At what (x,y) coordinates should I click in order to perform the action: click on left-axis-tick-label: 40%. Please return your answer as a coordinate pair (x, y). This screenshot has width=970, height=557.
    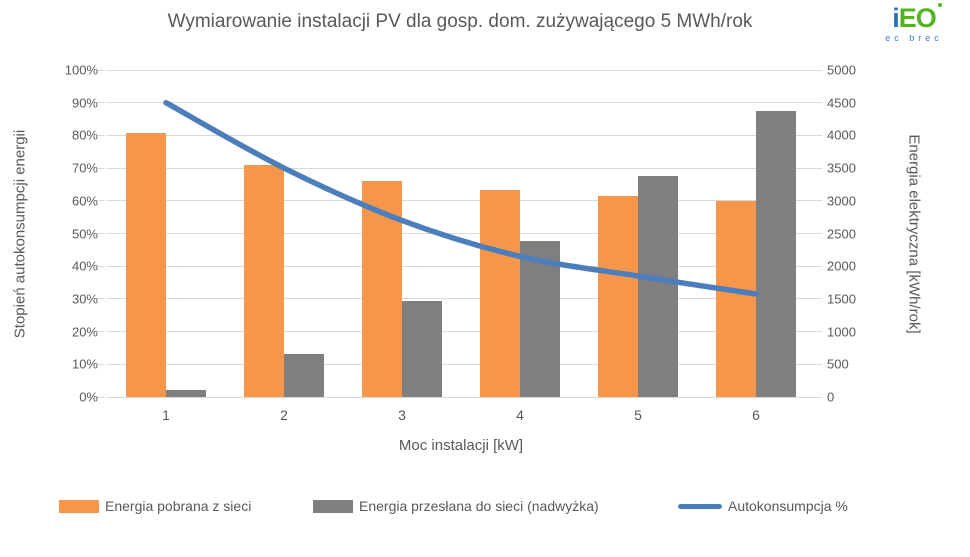
    Looking at the image, I should click on (84, 266).